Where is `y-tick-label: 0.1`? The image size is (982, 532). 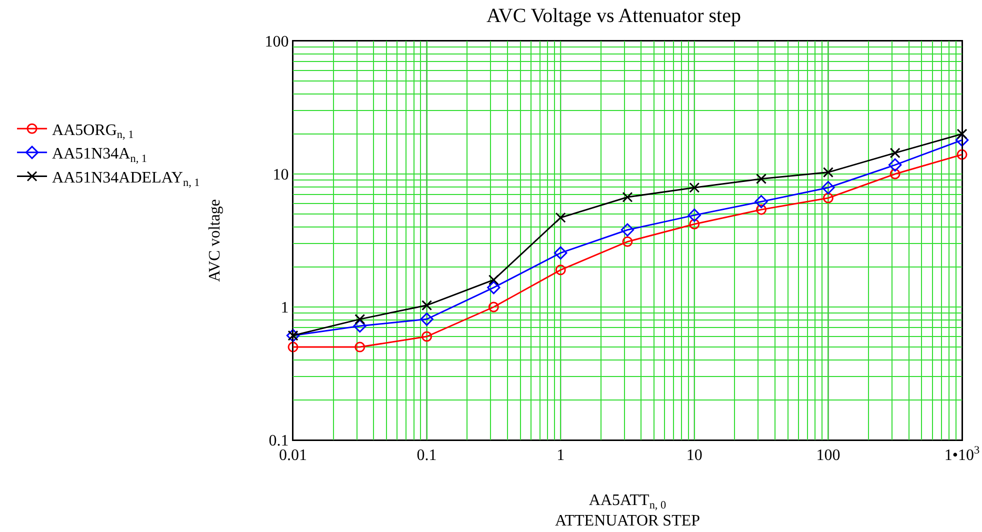
y-tick-label: 0.1 is located at coordinates (278, 441).